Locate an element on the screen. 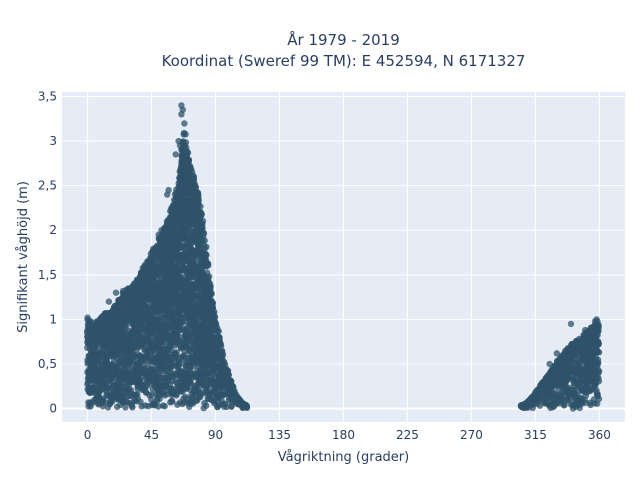  x-axis-label: Vågriktning (grader) is located at coordinates (343, 457).